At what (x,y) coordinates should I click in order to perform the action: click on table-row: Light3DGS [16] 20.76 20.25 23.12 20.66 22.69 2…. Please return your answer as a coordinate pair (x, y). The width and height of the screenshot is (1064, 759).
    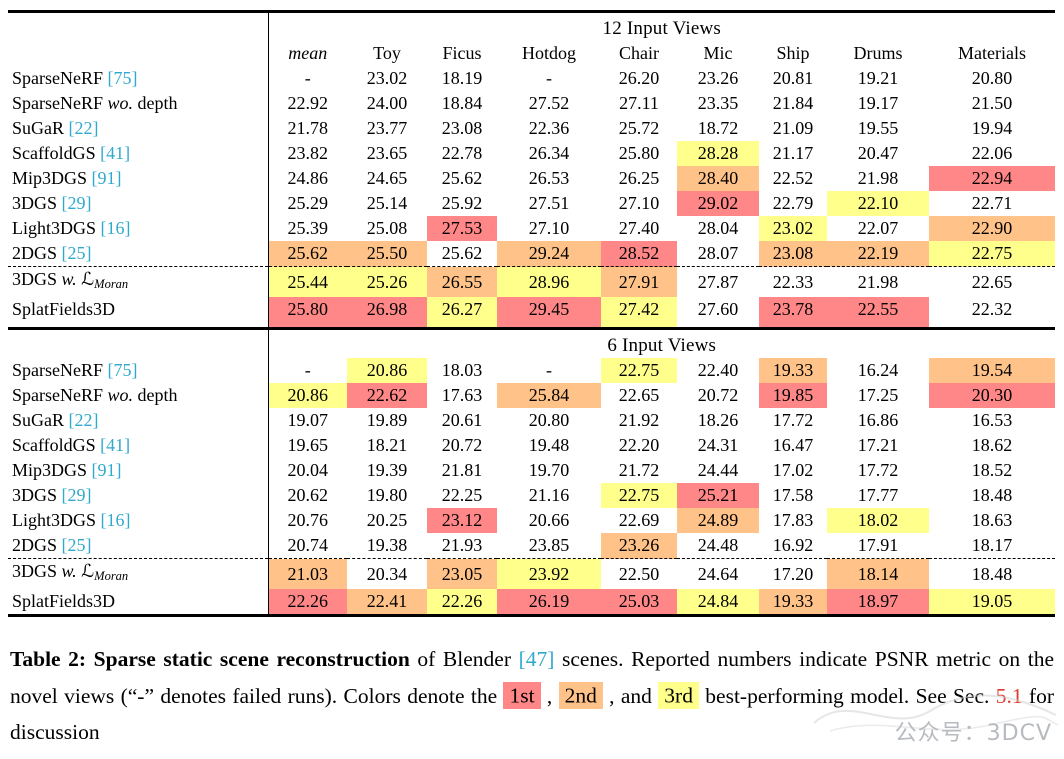
    Looking at the image, I should click on (531, 520).